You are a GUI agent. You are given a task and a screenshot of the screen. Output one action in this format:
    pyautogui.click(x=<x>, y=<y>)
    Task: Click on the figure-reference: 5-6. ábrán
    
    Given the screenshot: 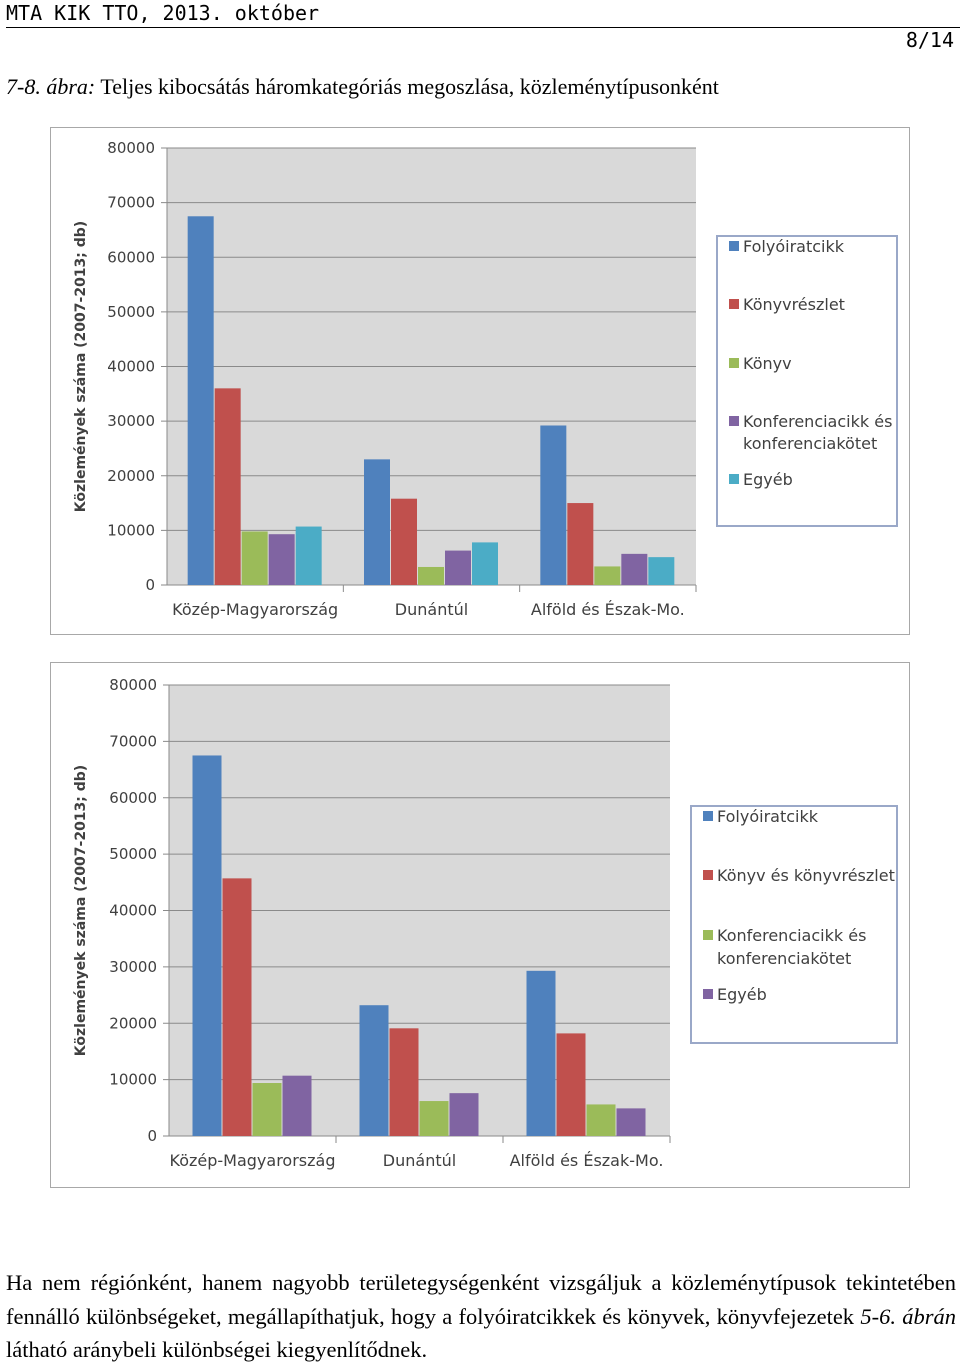 What is the action you would take?
    pyautogui.click(x=908, y=1316)
    